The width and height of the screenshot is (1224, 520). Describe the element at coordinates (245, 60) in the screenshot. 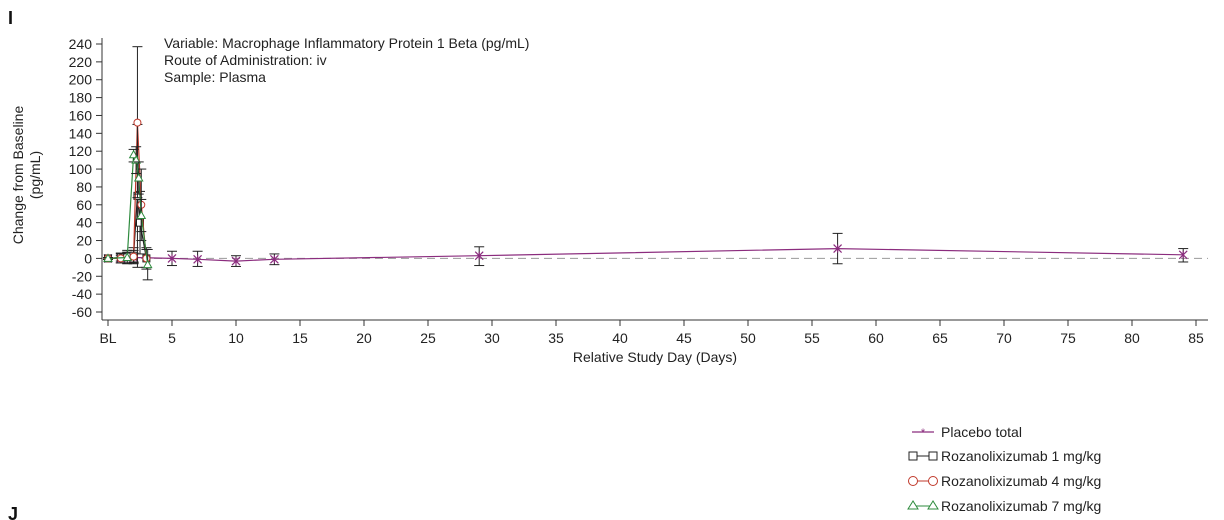

I see `annotation-route: Route of Administration: iv` at that location.